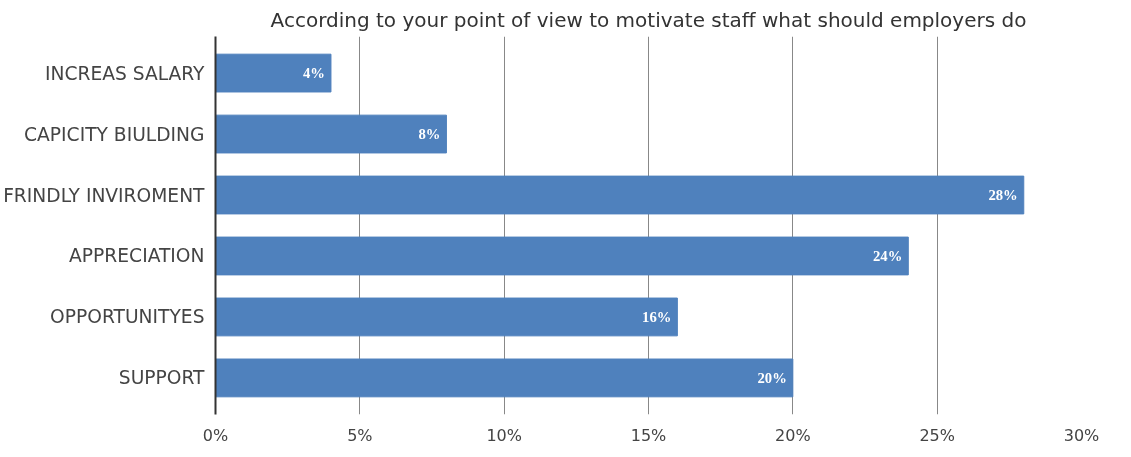 This screenshot has width=1131, height=457. Describe the element at coordinates (137, 256) in the screenshot. I see `y-tick-label: APPRECIATION` at that location.